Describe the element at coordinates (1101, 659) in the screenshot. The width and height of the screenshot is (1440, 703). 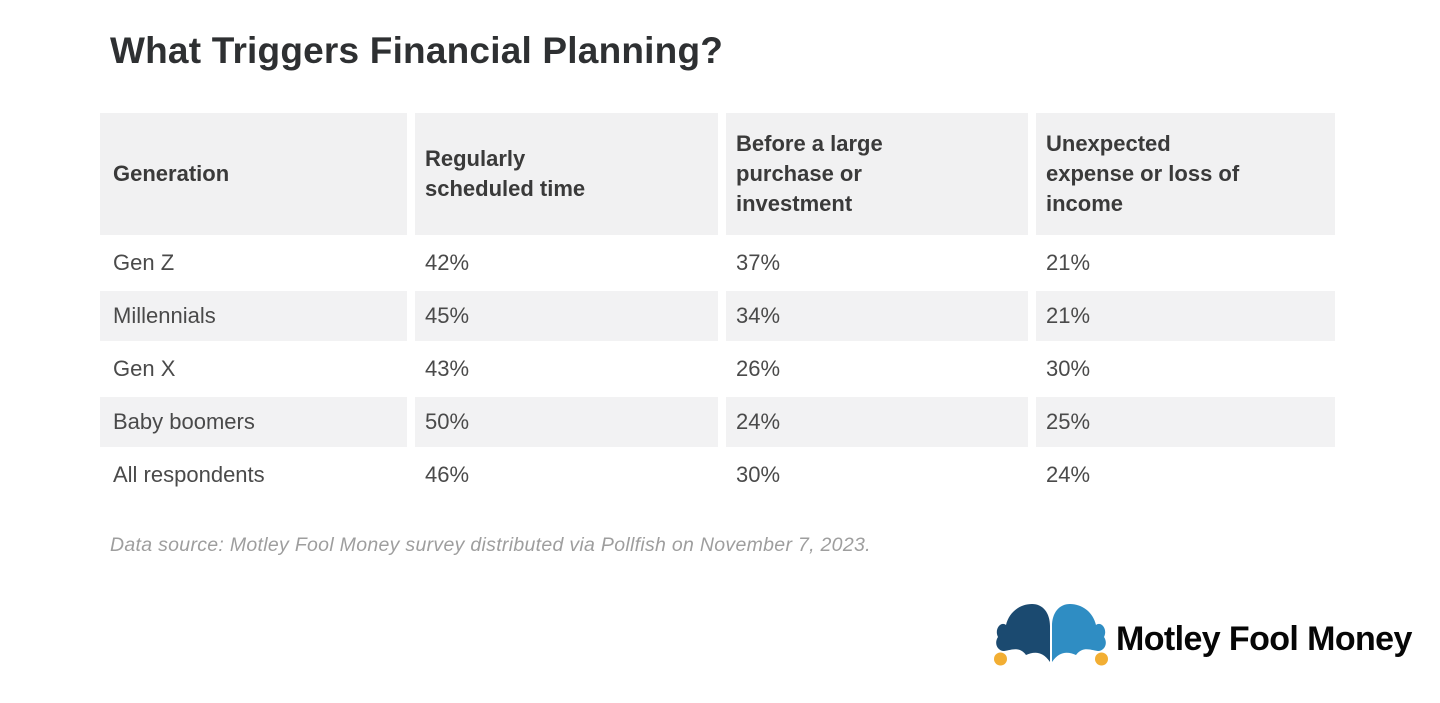
I see `right-bell` at that location.